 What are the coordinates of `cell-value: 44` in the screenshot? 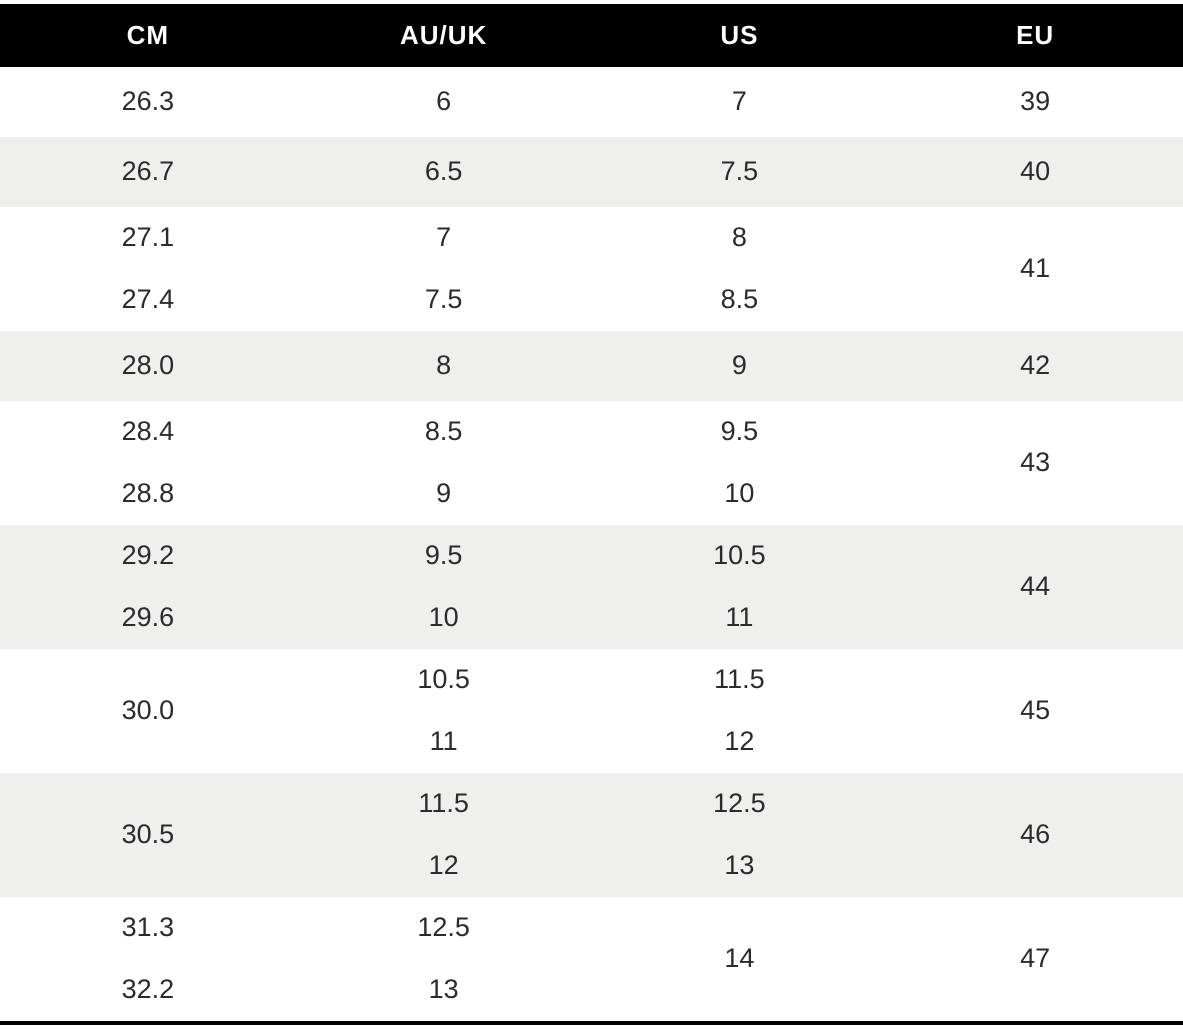 It's located at (1035, 586).